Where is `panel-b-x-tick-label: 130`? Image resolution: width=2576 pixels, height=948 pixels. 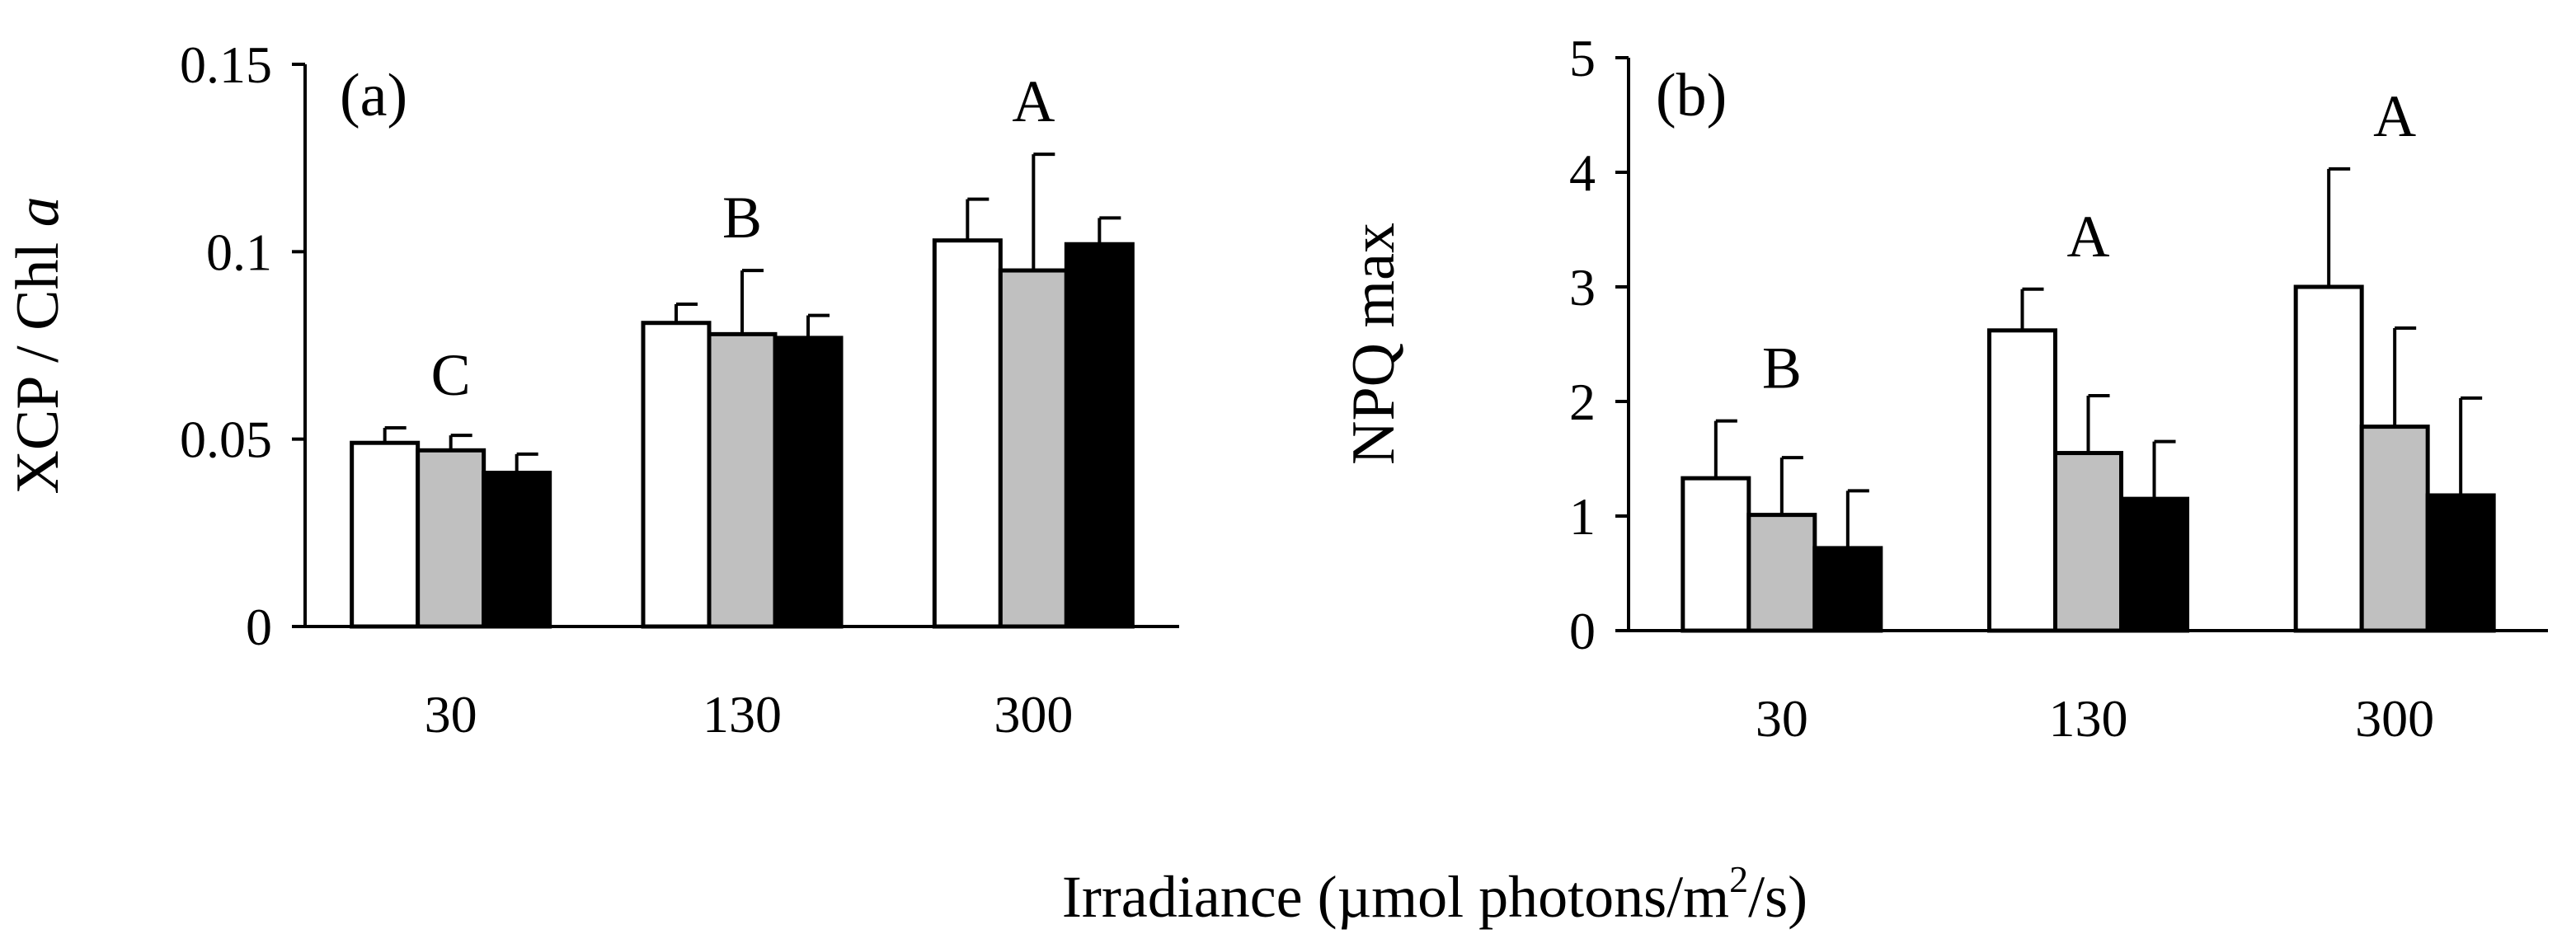
panel-b-x-tick-label: 130 is located at coordinates (2088, 718).